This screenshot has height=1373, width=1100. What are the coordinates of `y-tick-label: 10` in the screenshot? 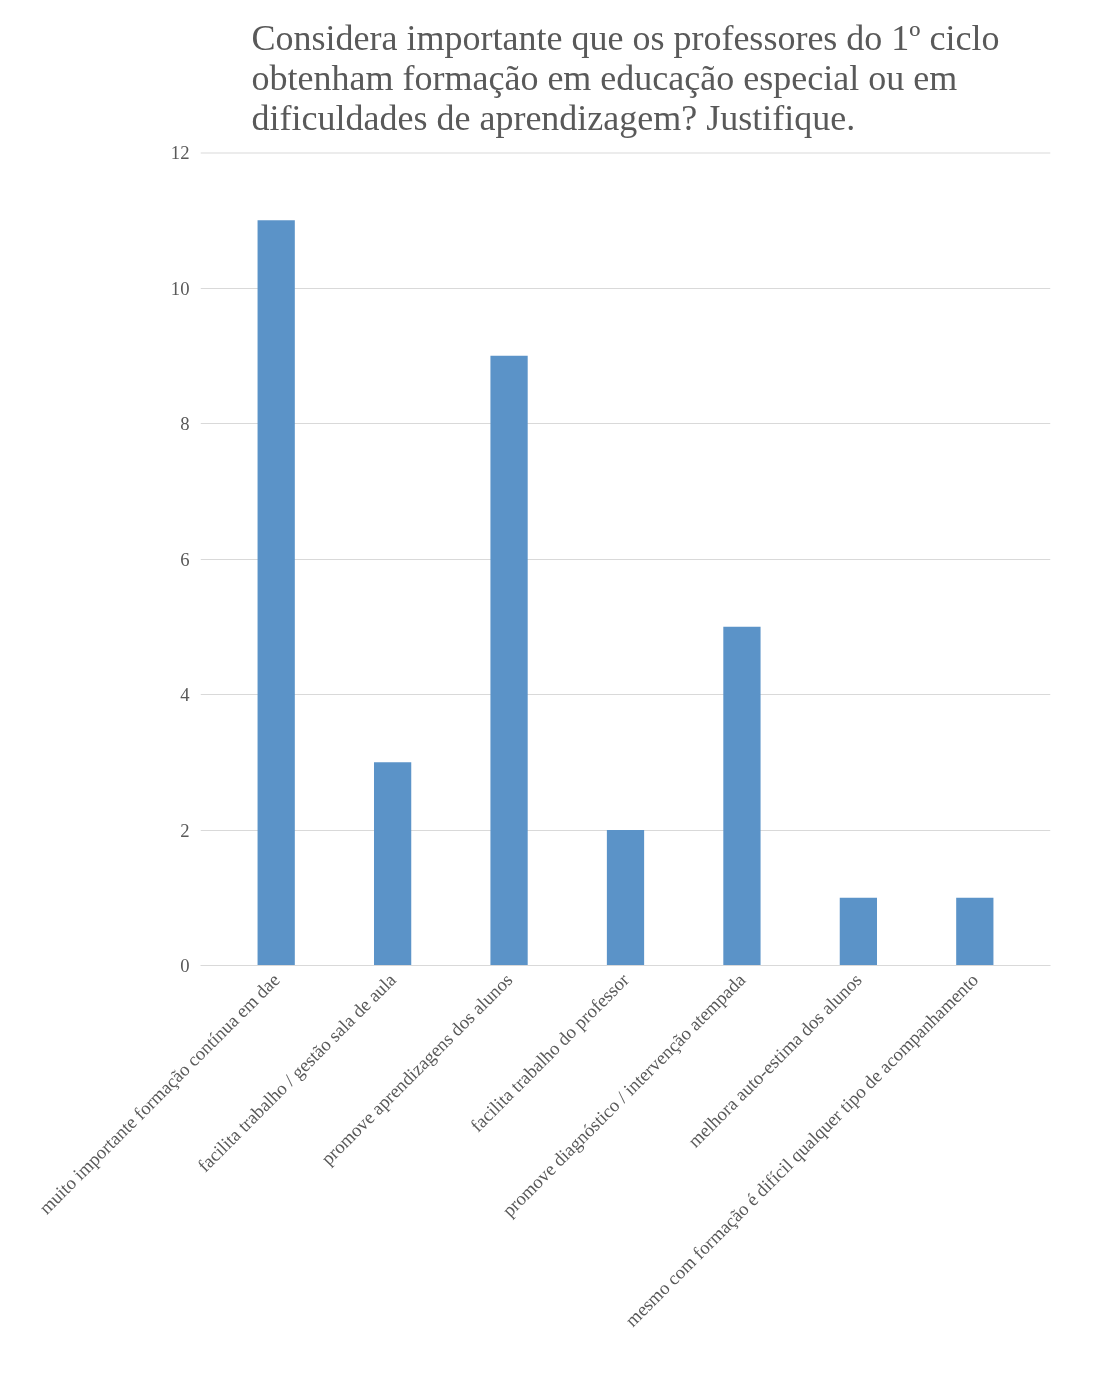 It's located at (180, 288).